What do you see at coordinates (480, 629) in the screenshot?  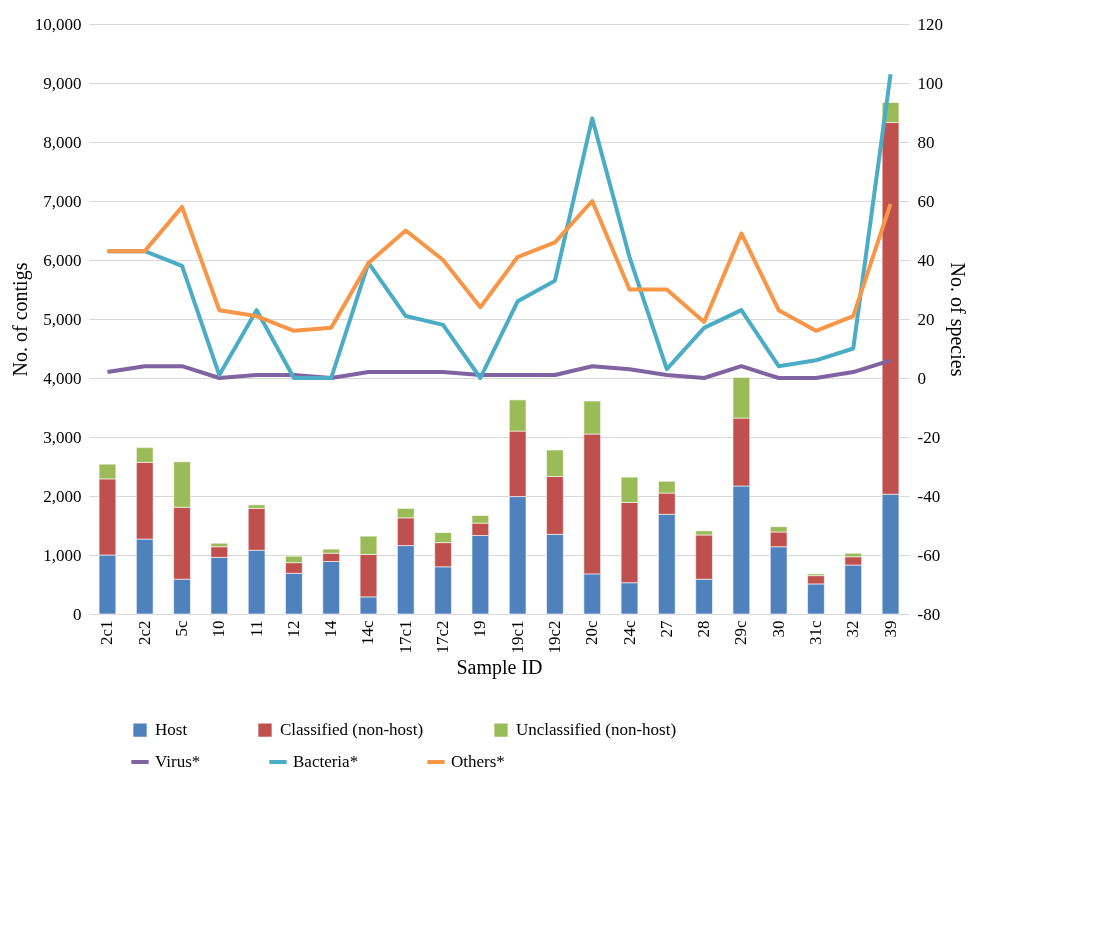 I see `x-tick-label: 19` at bounding box center [480, 629].